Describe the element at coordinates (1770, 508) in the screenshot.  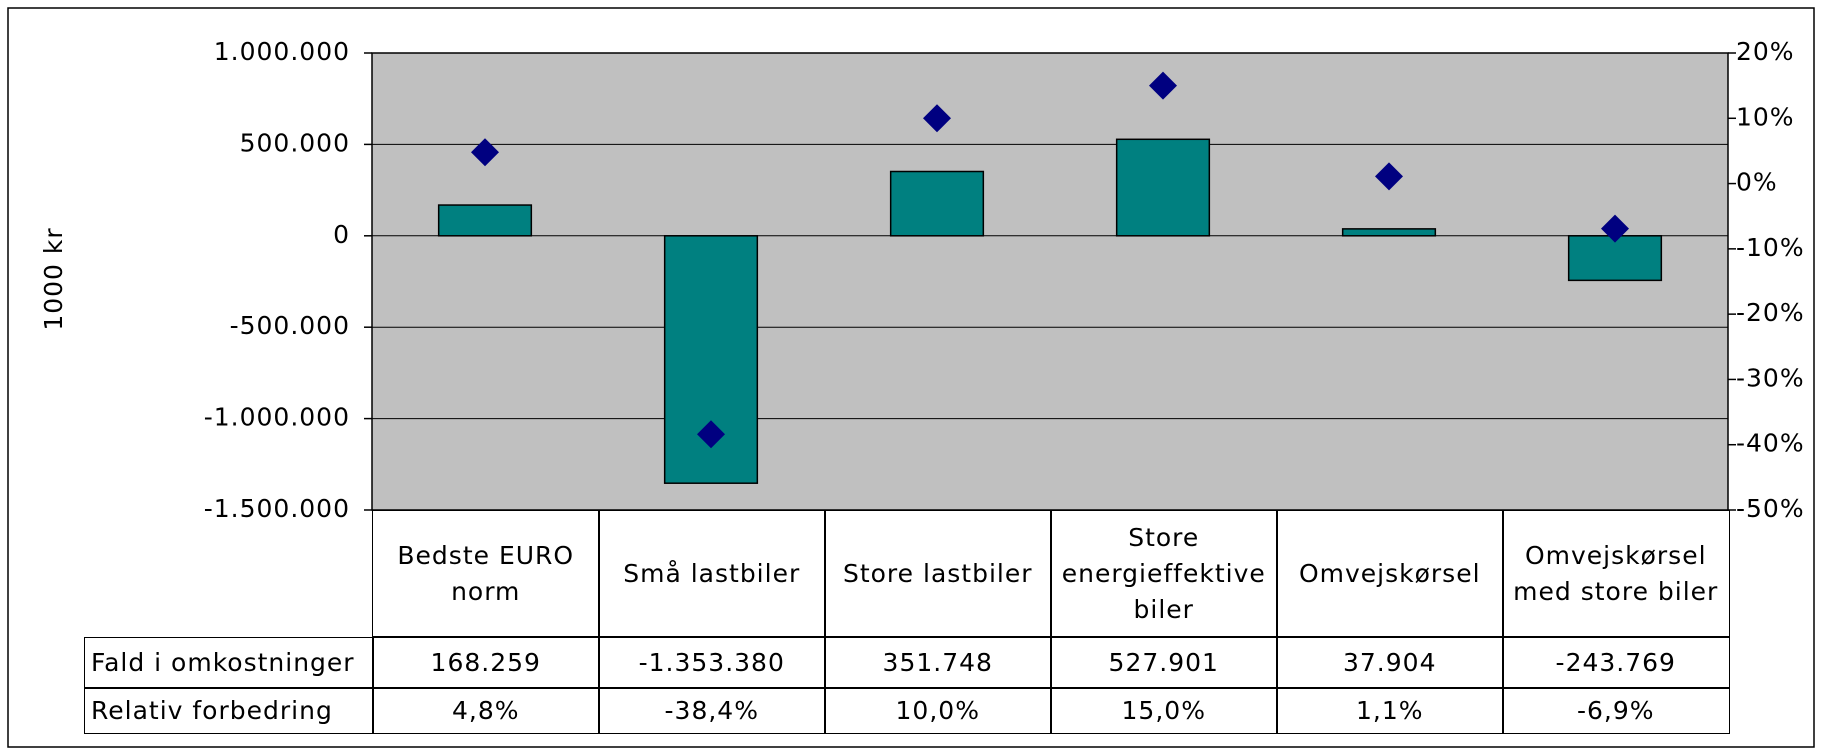
I see `y2-tick-label: -50%` at that location.